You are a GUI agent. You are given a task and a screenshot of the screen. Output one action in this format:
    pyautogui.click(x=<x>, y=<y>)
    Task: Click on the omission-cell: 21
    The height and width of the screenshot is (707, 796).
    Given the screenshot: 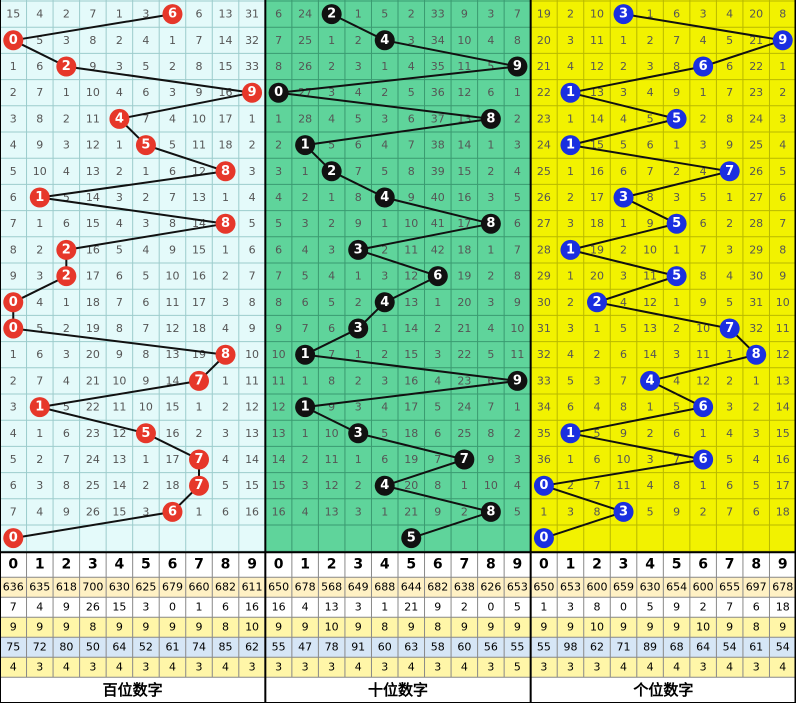 What is the action you would take?
    pyautogui.click(x=411, y=511)
    